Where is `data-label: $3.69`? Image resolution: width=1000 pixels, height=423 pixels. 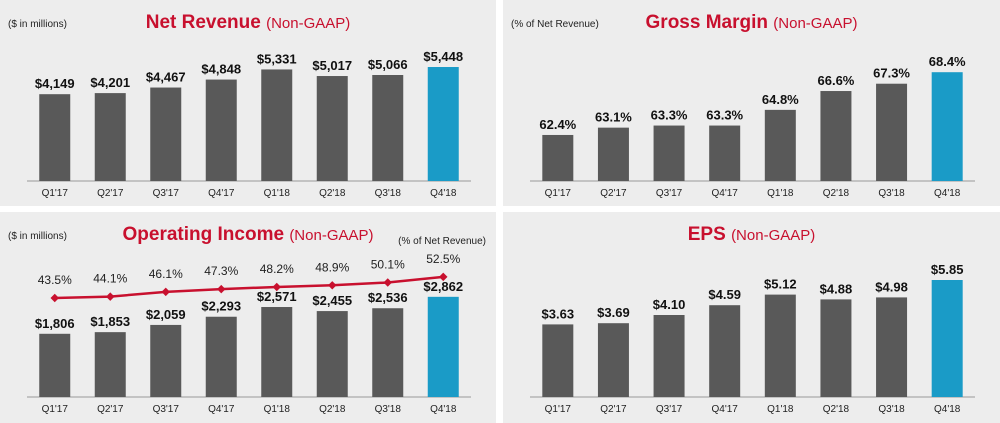
data-label: $3.69 is located at coordinates (613, 312).